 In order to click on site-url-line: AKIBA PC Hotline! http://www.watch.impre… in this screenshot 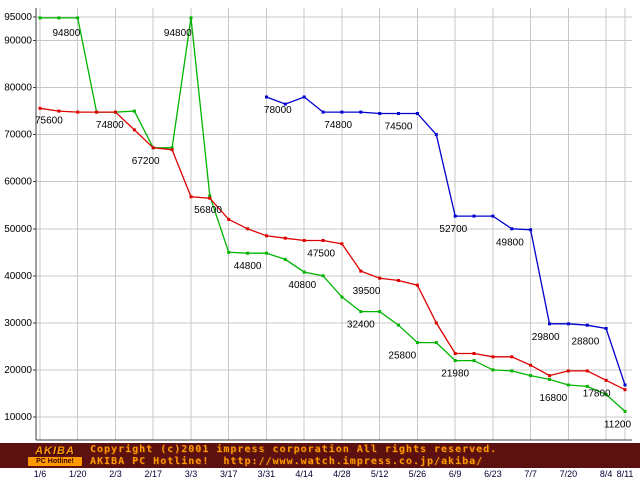, I will do `click(287, 461)`.